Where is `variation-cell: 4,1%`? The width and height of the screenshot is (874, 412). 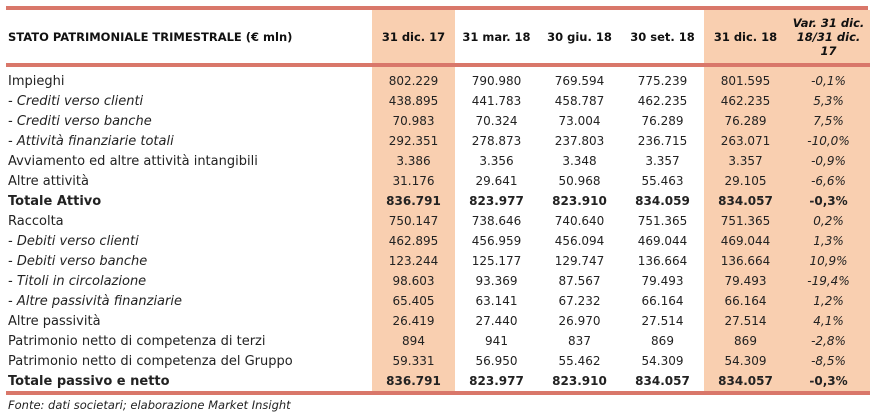 variation-cell: 4,1% is located at coordinates (828, 321).